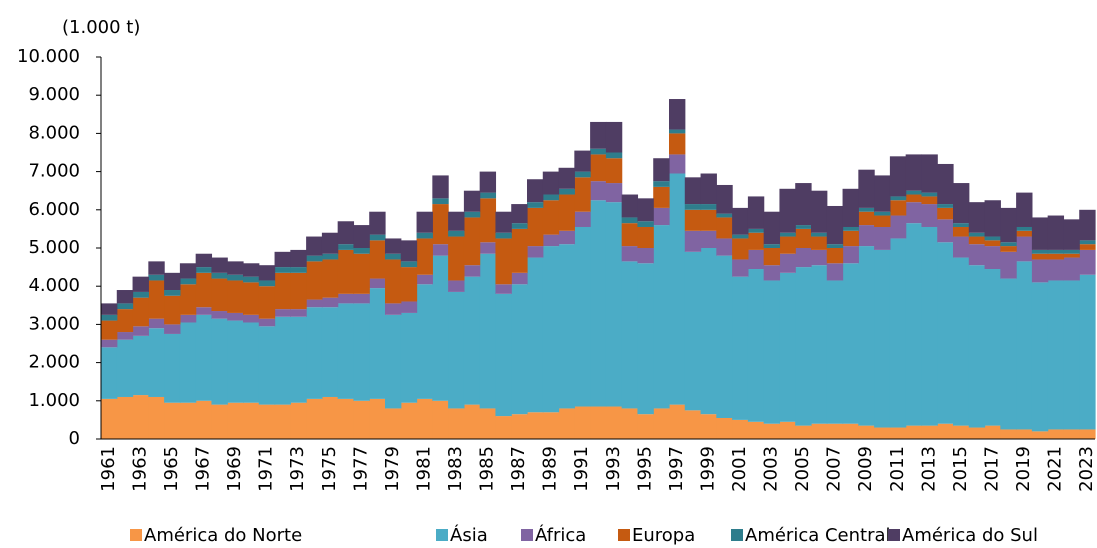  Describe the element at coordinates (48, 56) in the screenshot. I see `y-tick-label: 10.000` at that location.